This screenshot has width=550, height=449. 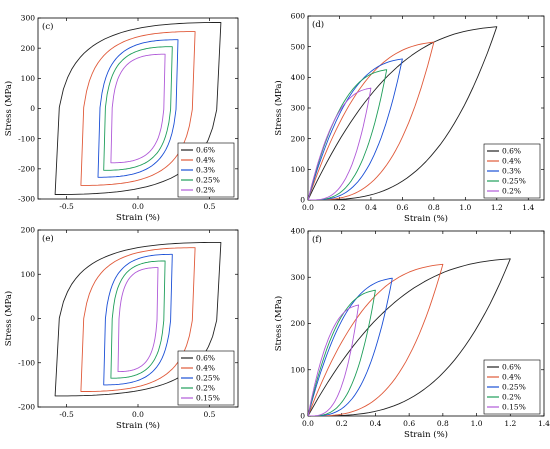 I want to click on y-tick-label: 500, so click(x=298, y=46).